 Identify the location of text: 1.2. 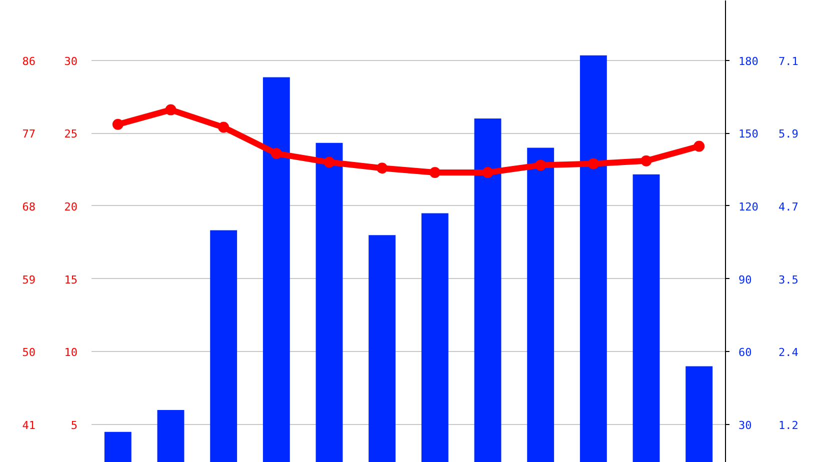
(788, 425).